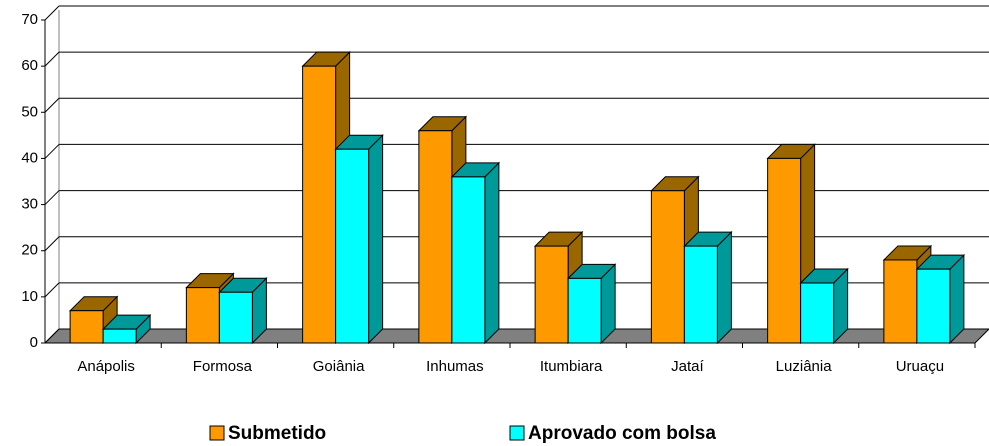 This screenshot has height=446, width=989. Describe the element at coordinates (223, 366) in the screenshot. I see `x-tick-label: Formosa` at that location.